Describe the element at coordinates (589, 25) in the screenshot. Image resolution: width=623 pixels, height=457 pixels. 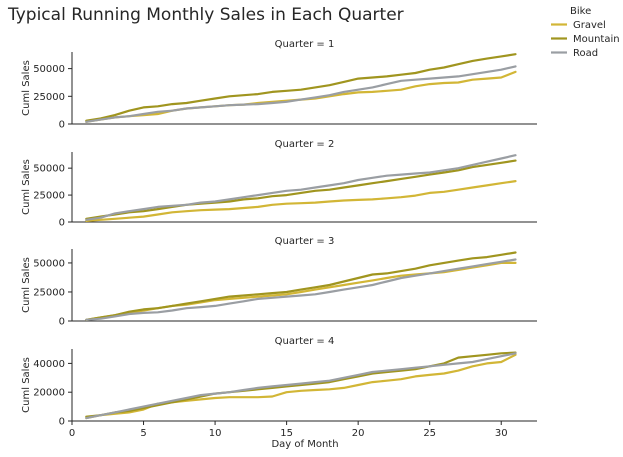
I see `legend-label: Gravel` at that location.